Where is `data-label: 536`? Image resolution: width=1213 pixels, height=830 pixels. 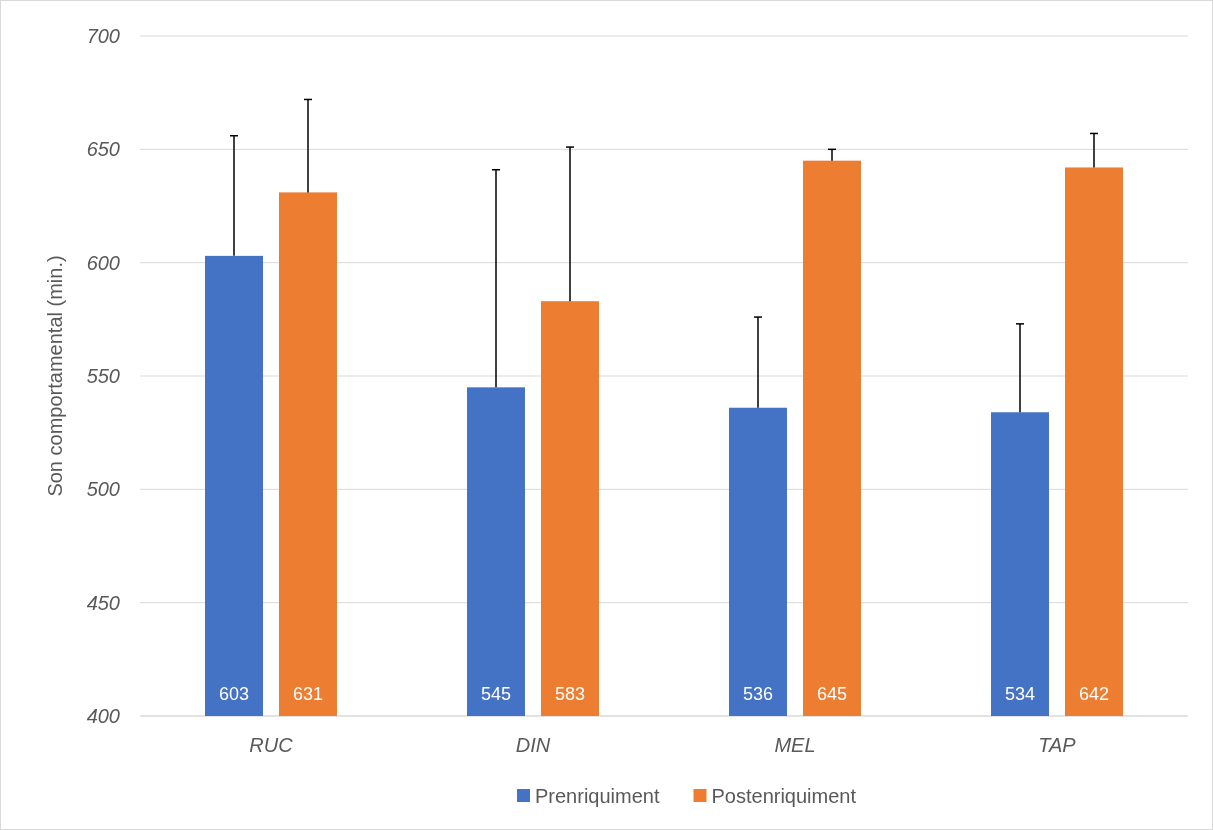 data-label: 536 is located at coordinates (758, 694).